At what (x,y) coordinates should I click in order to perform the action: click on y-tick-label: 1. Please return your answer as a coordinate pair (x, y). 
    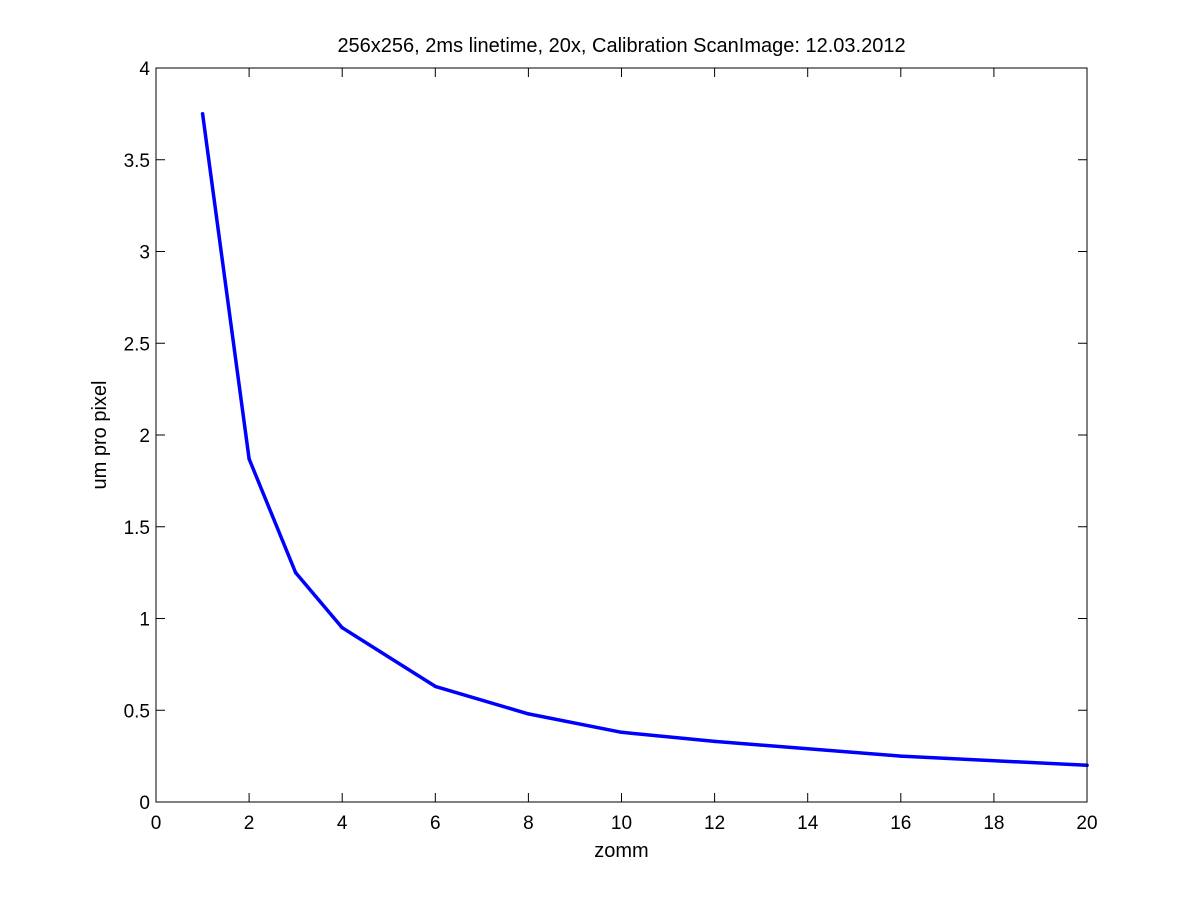
    Looking at the image, I should click on (144, 620).